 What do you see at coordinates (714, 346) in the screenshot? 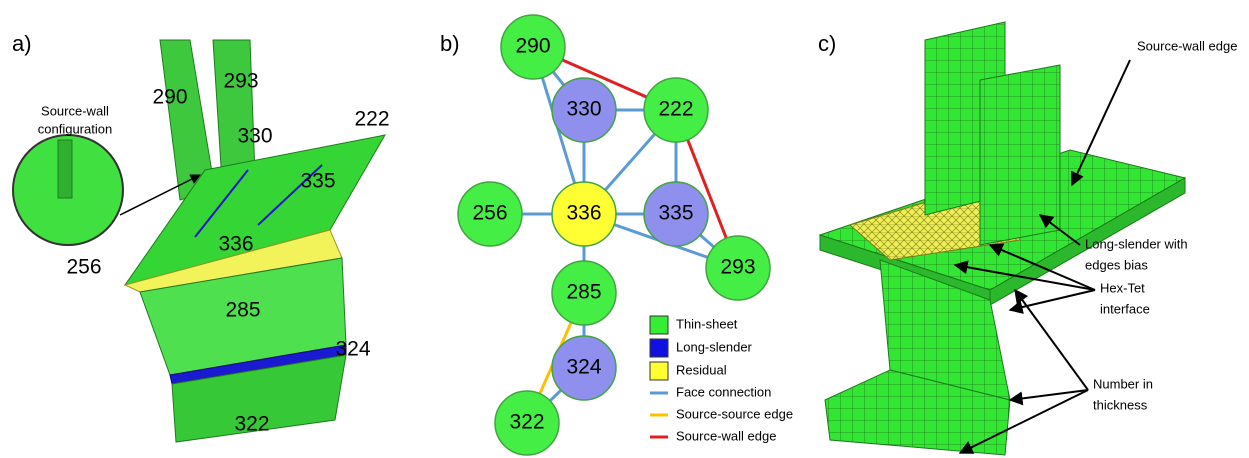
I see `legend-label: Long-slender` at bounding box center [714, 346].